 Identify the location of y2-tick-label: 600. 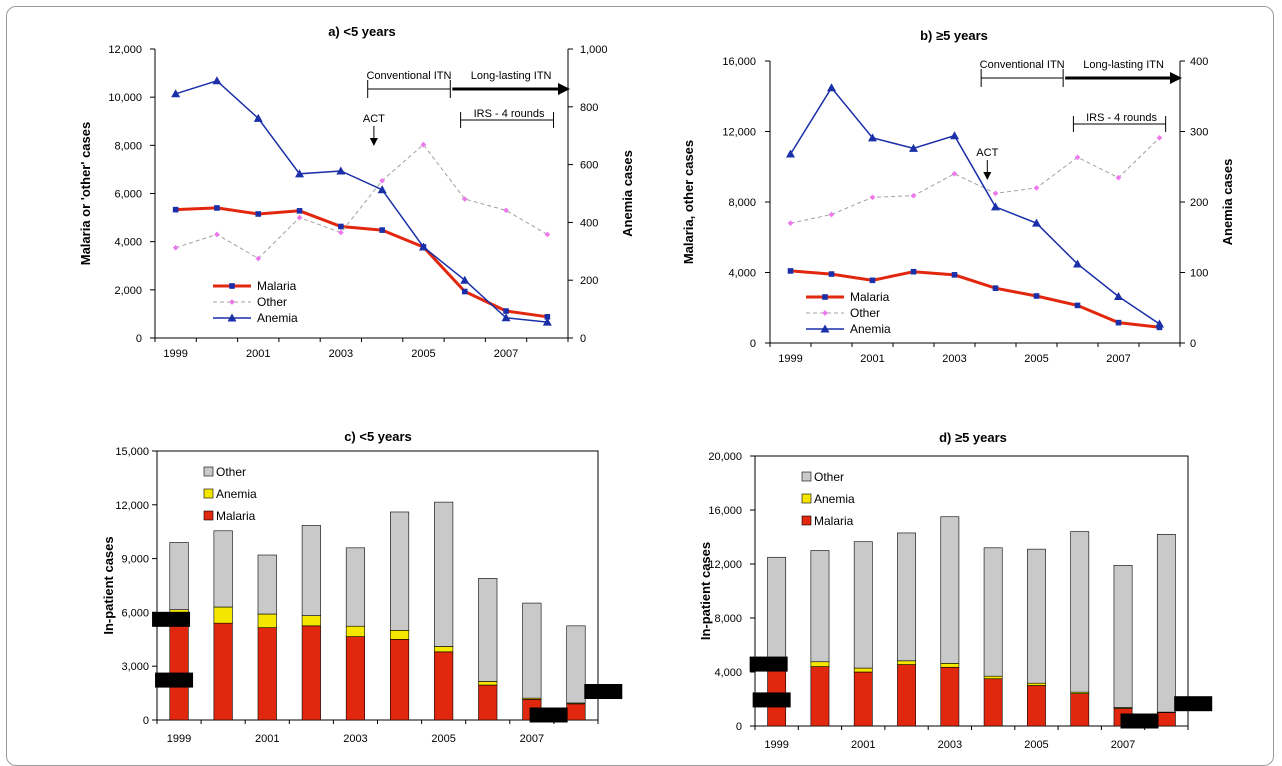
(589, 166).